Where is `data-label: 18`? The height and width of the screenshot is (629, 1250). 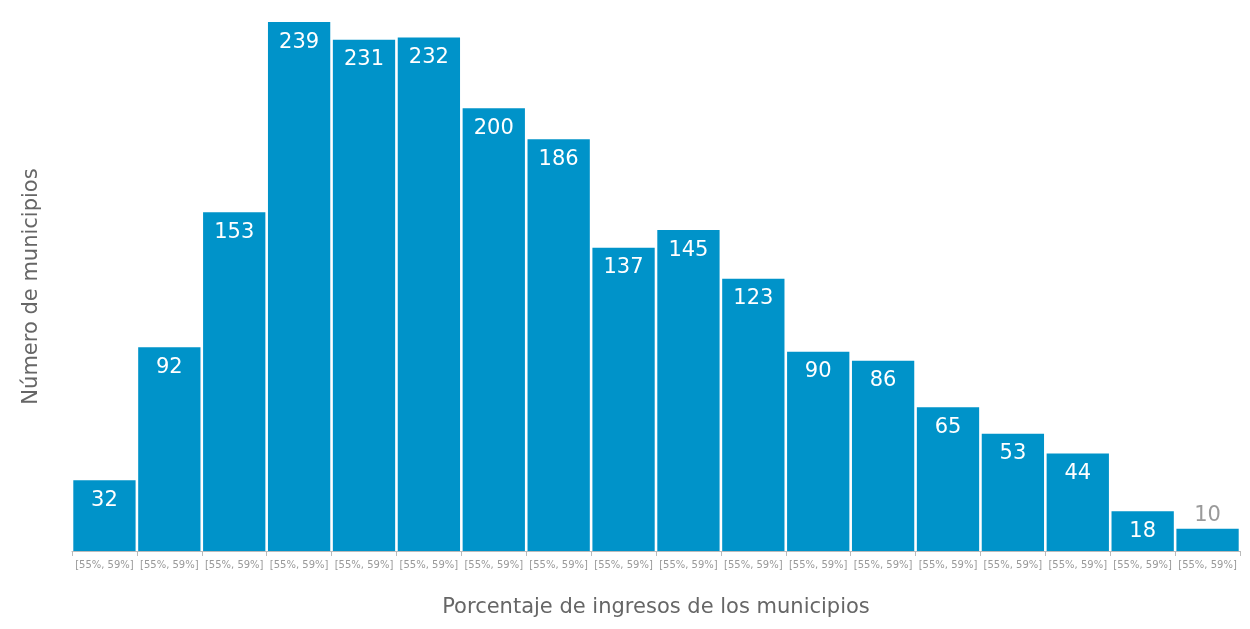
data-label: 18 is located at coordinates (1143, 529).